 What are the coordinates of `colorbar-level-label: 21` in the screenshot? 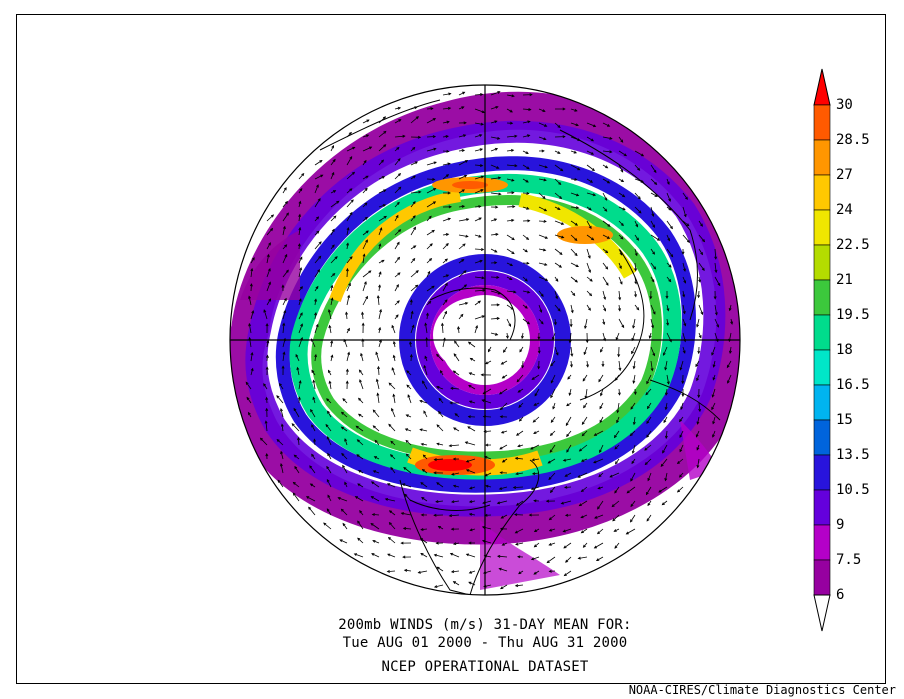 It's located at (844, 280).